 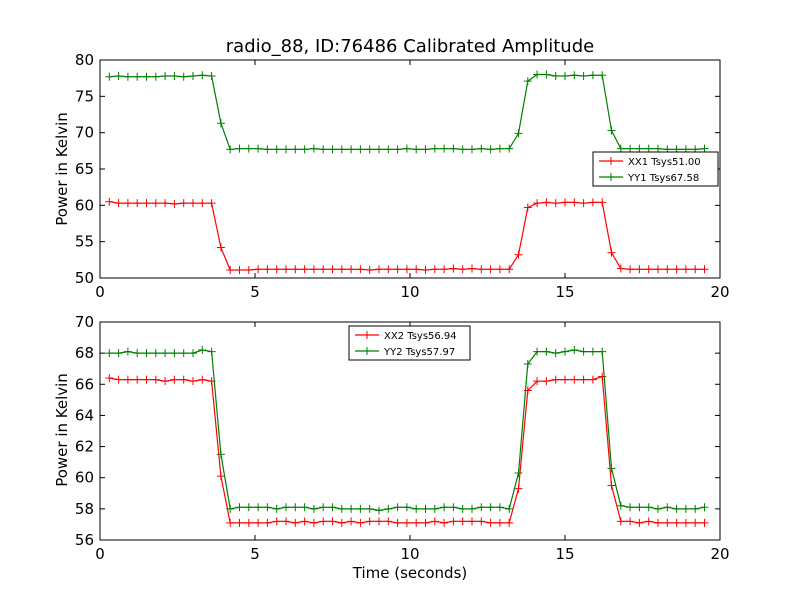 What do you see at coordinates (84, 278) in the screenshot?
I see `top-y-tick-label: 50` at bounding box center [84, 278].